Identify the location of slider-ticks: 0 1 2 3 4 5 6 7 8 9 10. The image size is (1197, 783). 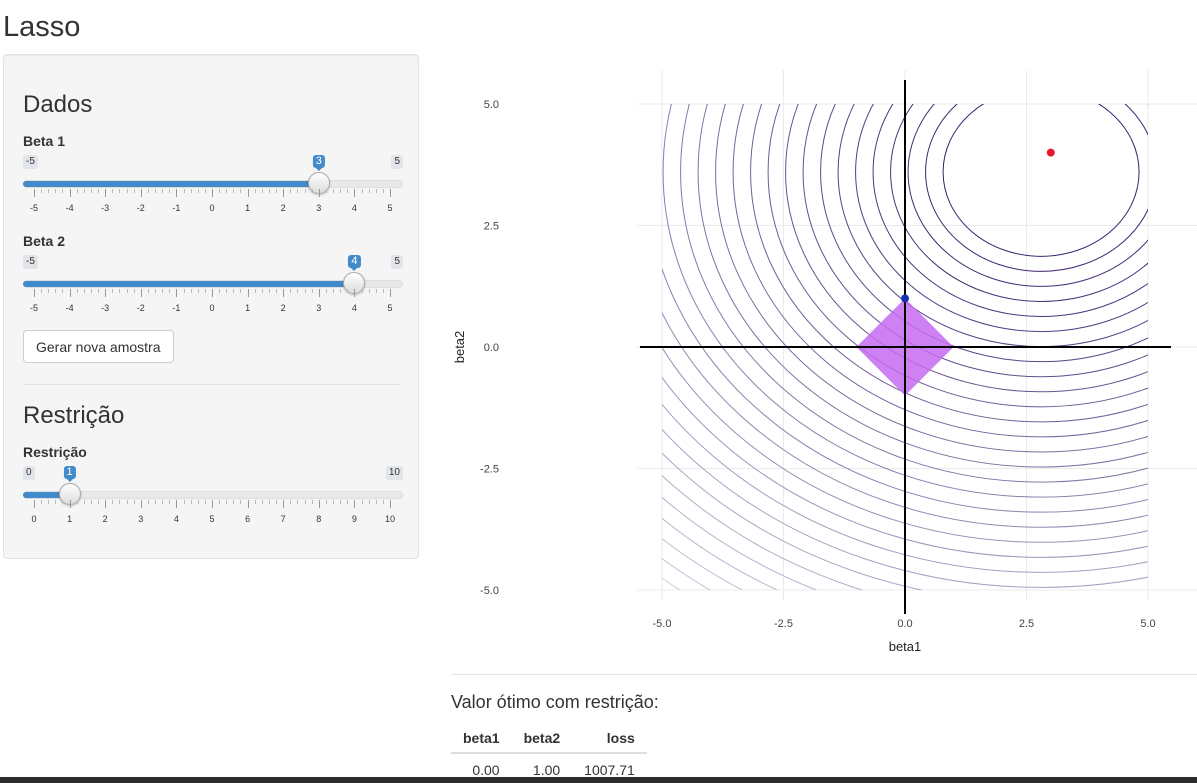
(213, 513).